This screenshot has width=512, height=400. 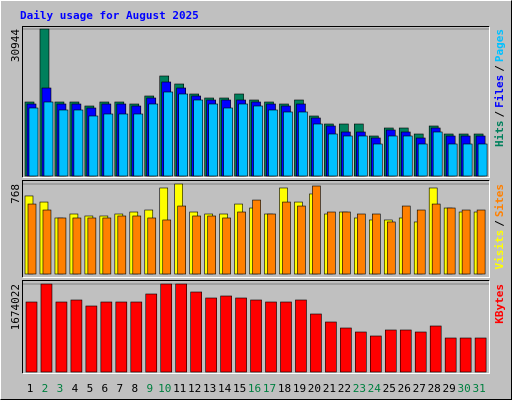 I want to click on chart-title: Daily usage for August 2025, so click(x=109, y=15).